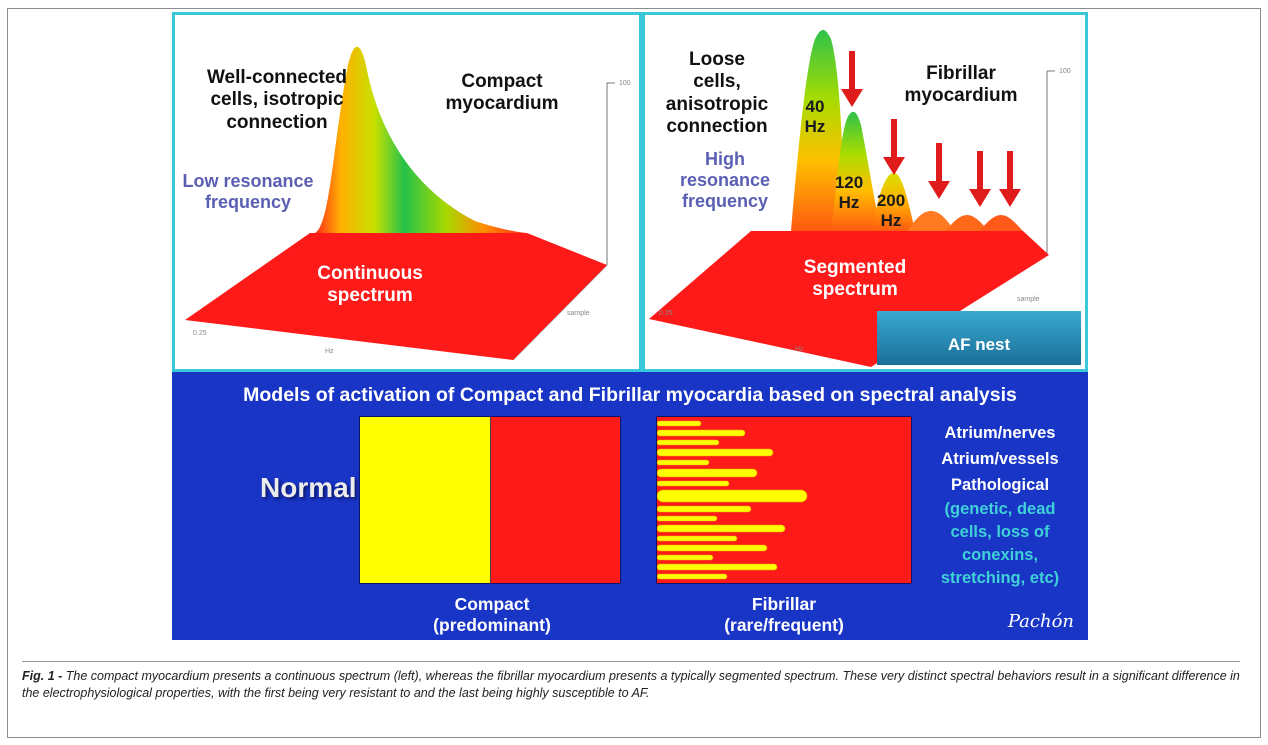 Image resolution: width=1268 pixels, height=745 pixels. Describe the element at coordinates (555, 500) in the screenshot. I see `compact-red-region` at that location.